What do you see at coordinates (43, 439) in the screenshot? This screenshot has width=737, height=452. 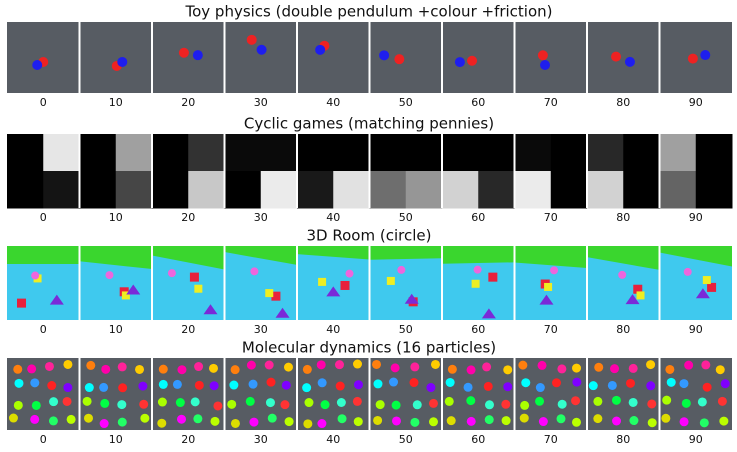 I see `frame-label: 0` at bounding box center [43, 439].